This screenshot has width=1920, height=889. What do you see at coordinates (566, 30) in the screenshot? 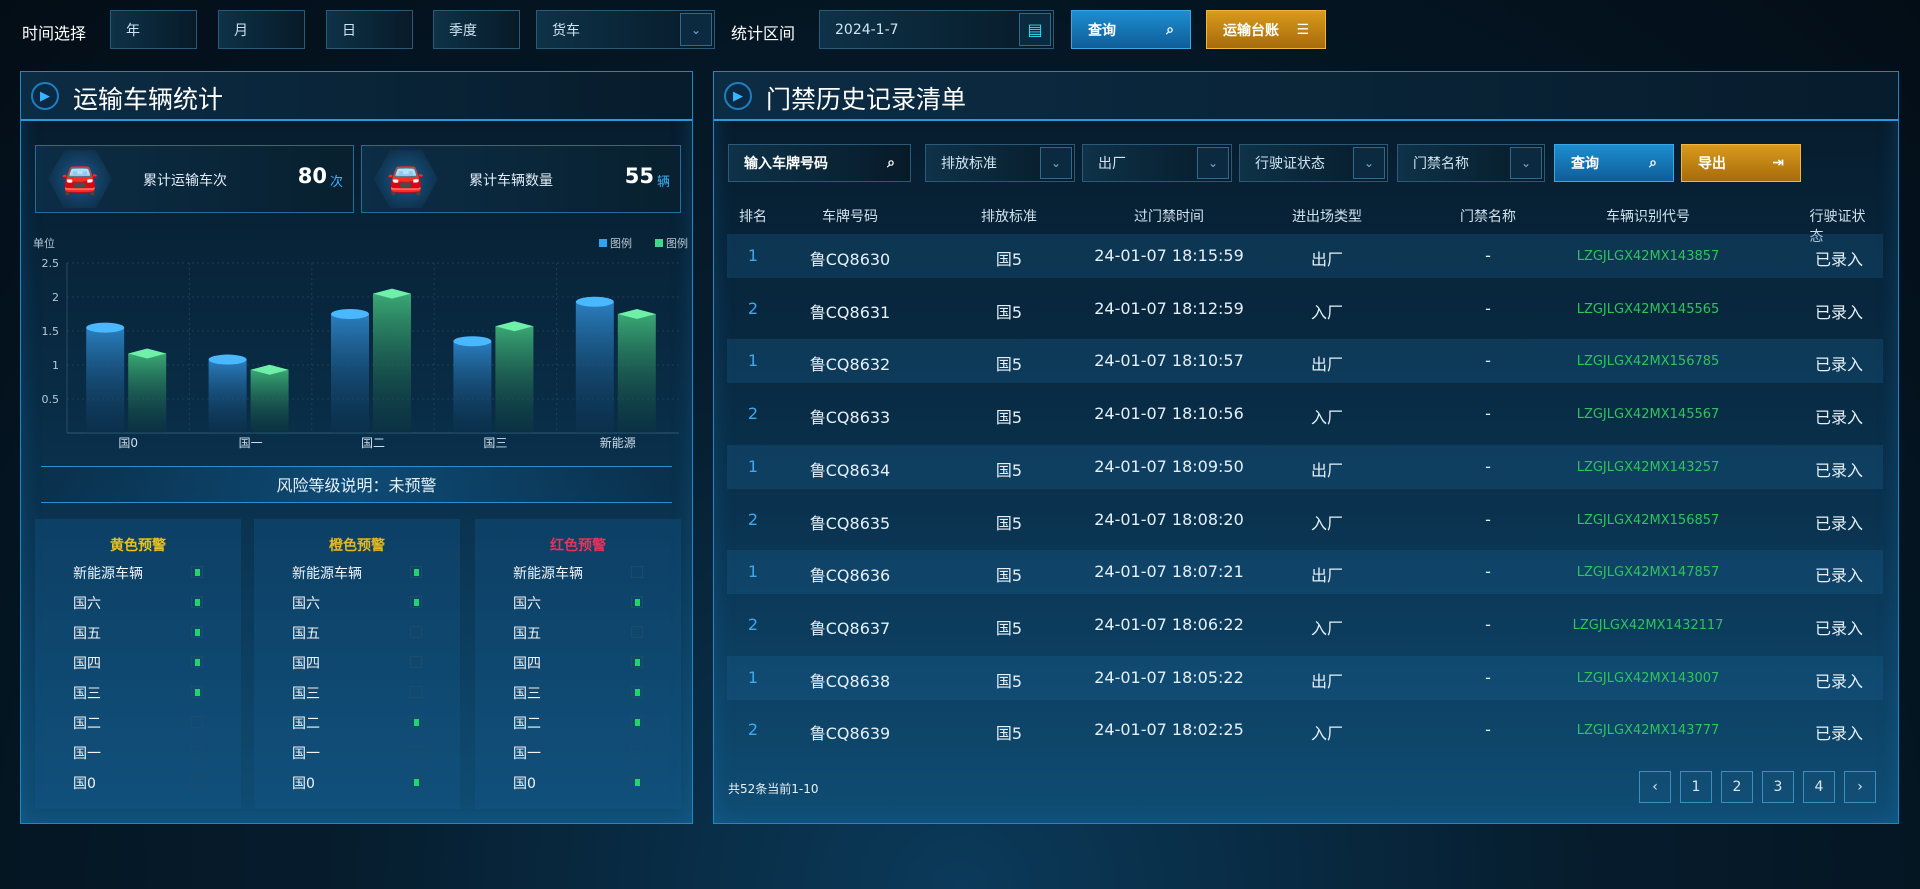
I see `vehicle-type-value: 货车` at bounding box center [566, 30].